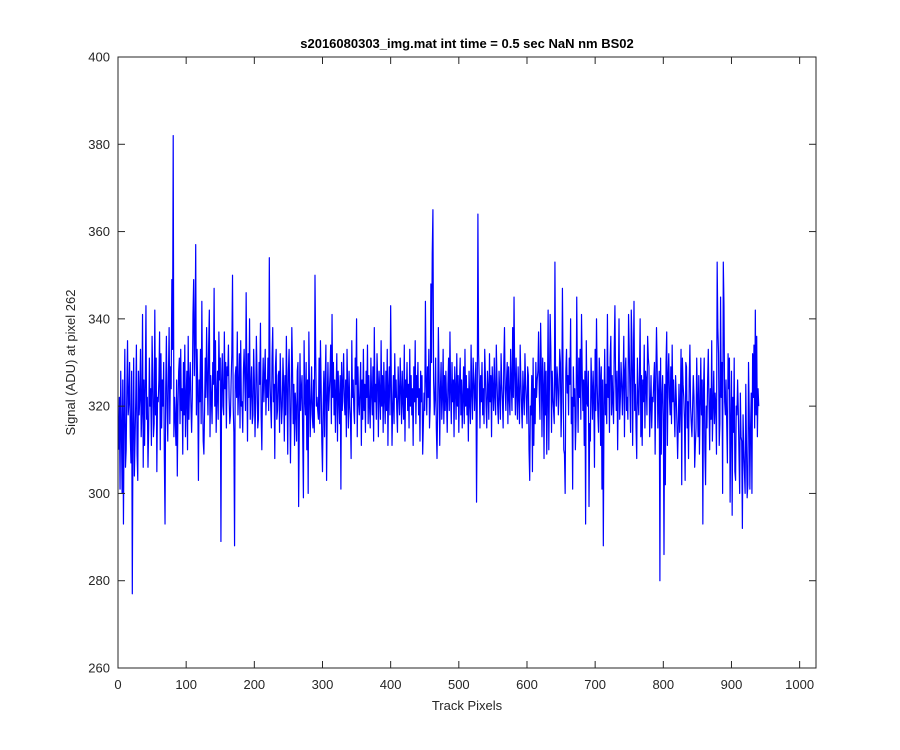 The height and width of the screenshot is (750, 900). I want to click on y-tick-label: 260, so click(99, 668).